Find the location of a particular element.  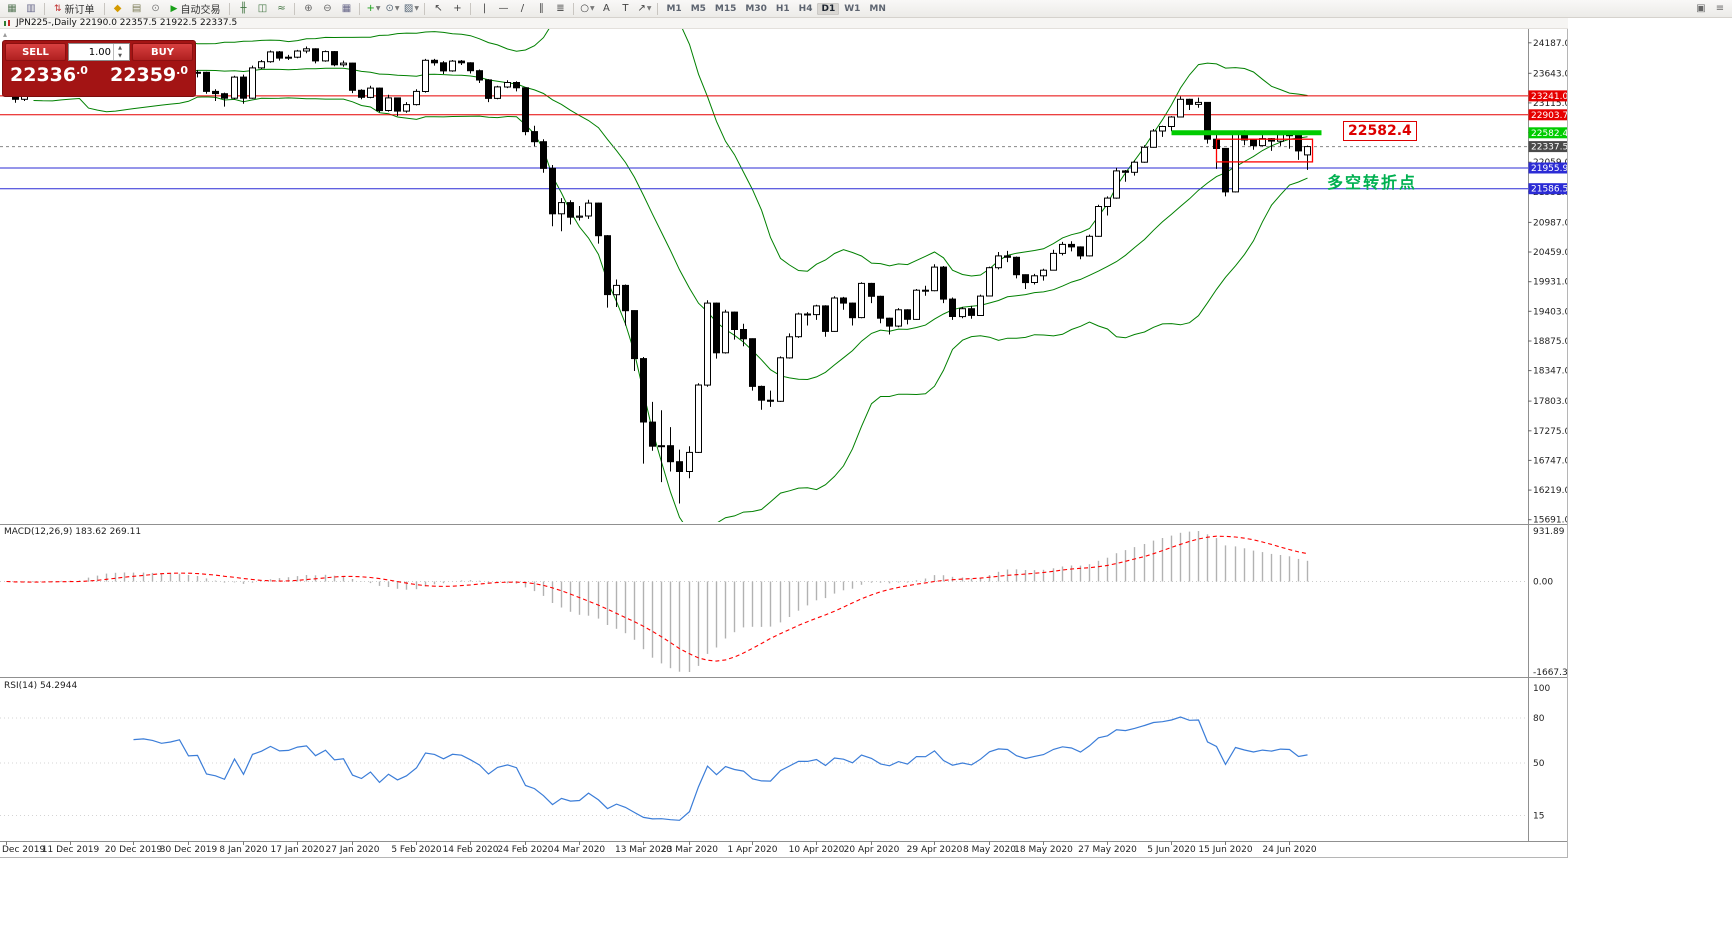

timeframe-m1: M1 is located at coordinates (674, 8).